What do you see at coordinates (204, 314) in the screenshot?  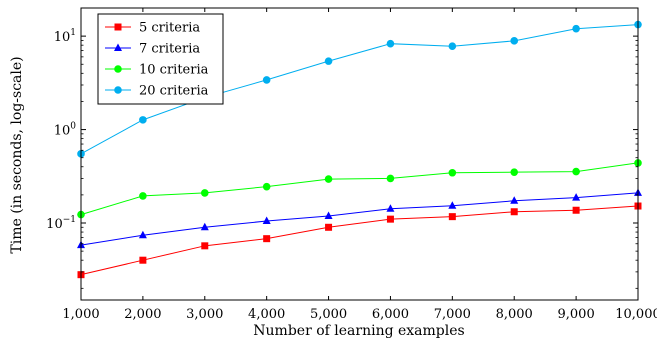 I see `x-tick-label: 3,000` at bounding box center [204, 314].